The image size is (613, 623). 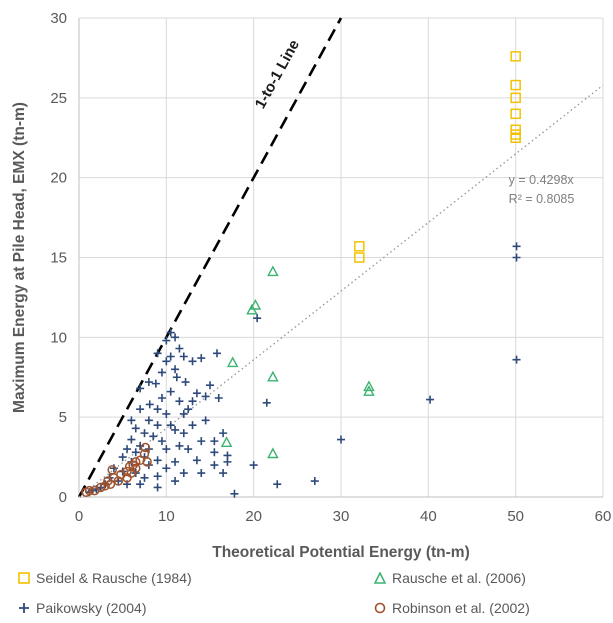 What do you see at coordinates (542, 199) in the screenshot?
I see `trendline-r2: R² = 0.8085` at bounding box center [542, 199].